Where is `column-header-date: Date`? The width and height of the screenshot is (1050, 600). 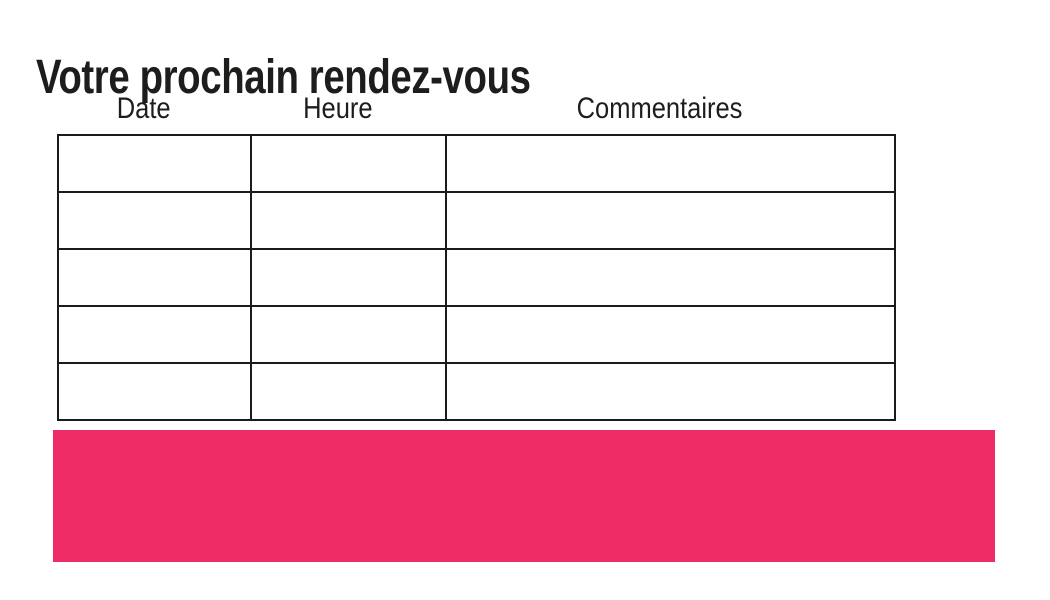 column-header-date: Date is located at coordinates (143, 108).